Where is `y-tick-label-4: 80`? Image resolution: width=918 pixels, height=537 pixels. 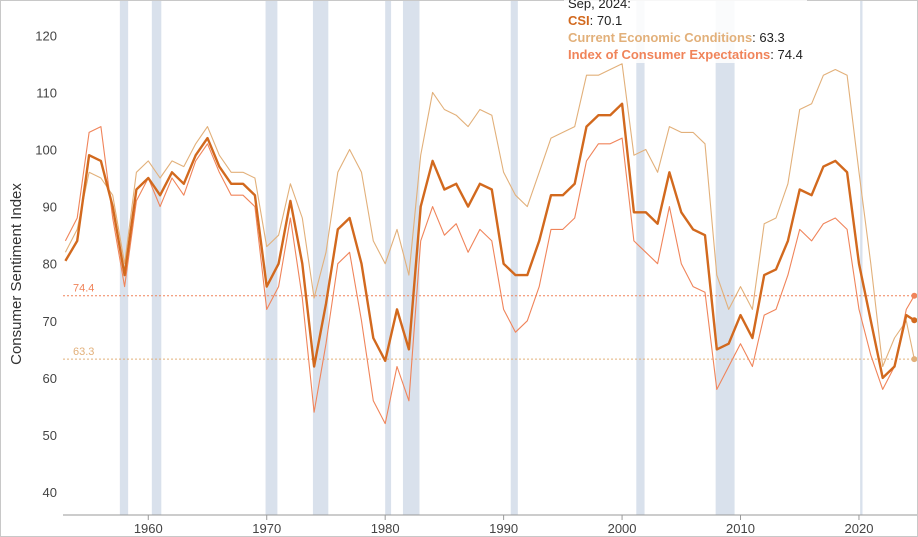
y-tick-label-4: 80 is located at coordinates (50, 264).